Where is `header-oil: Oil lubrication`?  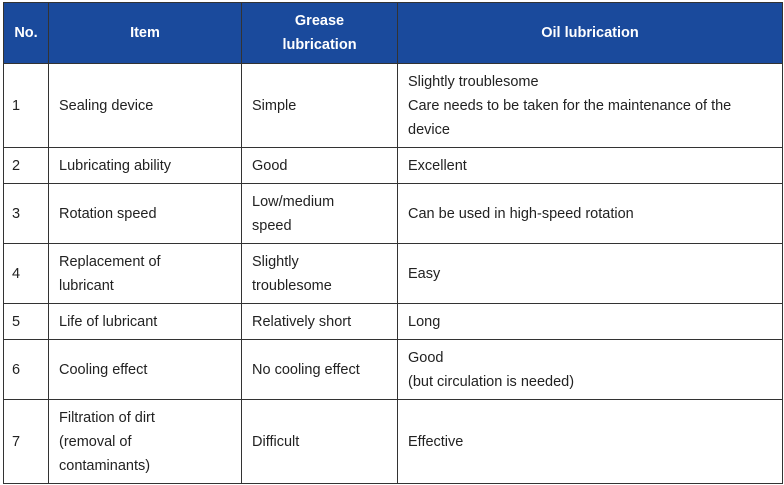 header-oil: Oil lubrication is located at coordinates (590, 33).